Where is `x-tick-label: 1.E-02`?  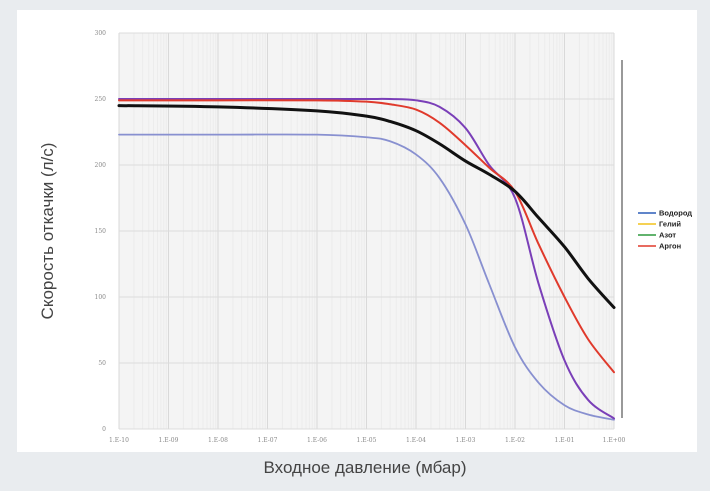 x-tick-label: 1.E-02 is located at coordinates (515, 440).